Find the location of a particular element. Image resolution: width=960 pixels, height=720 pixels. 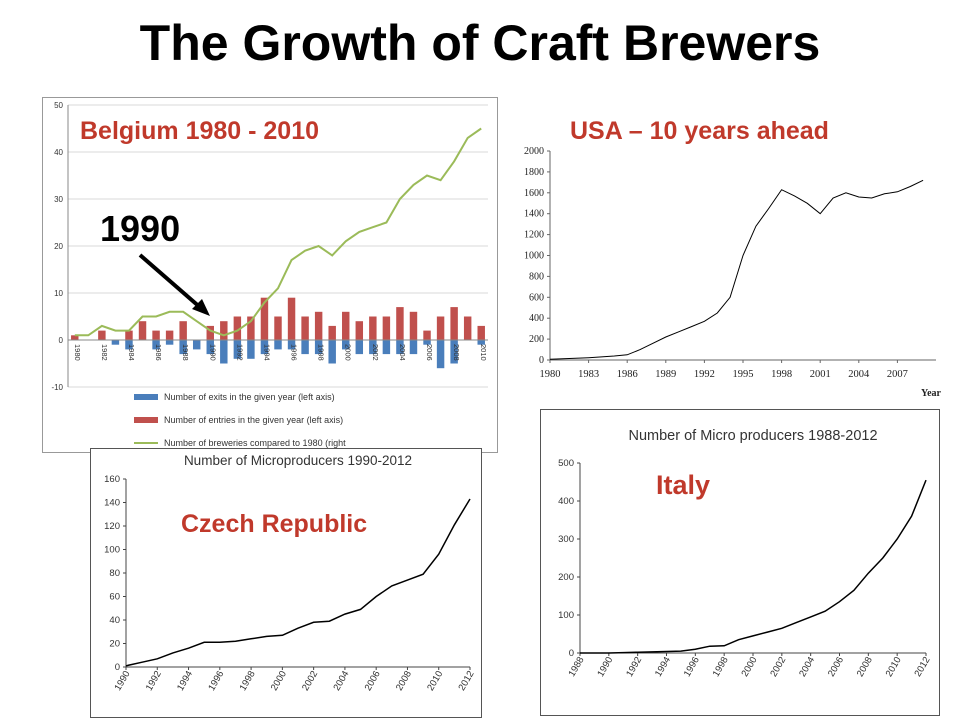

y-tick-label: 1200 is located at coordinates (534, 235).